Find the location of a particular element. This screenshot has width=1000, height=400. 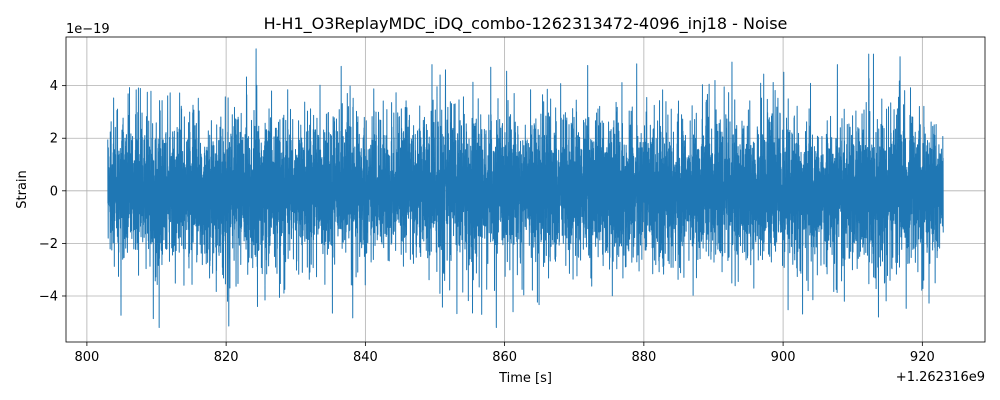

x-axis: 800 820 840 860 880 900 920 is located at coordinates (504, 353).